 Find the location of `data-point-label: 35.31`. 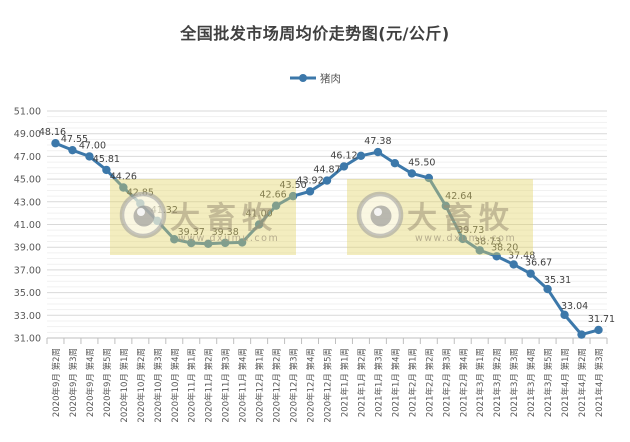

data-point-label: 35.31 is located at coordinates (557, 280).